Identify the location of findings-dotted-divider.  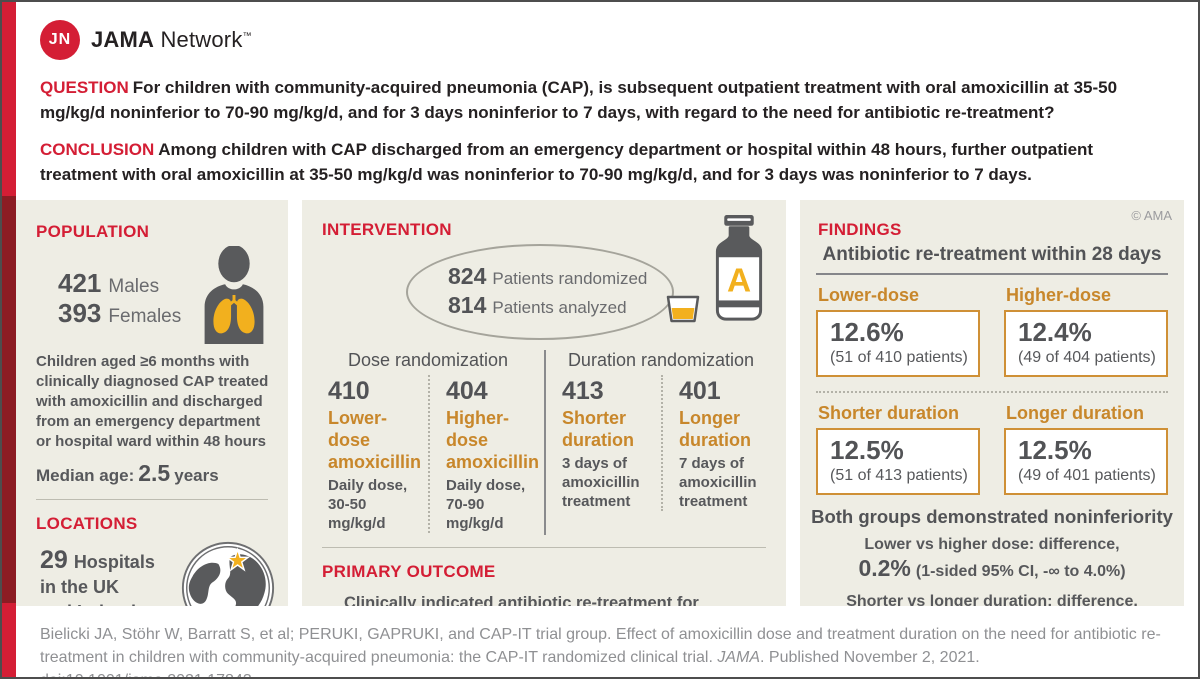
(992, 392).